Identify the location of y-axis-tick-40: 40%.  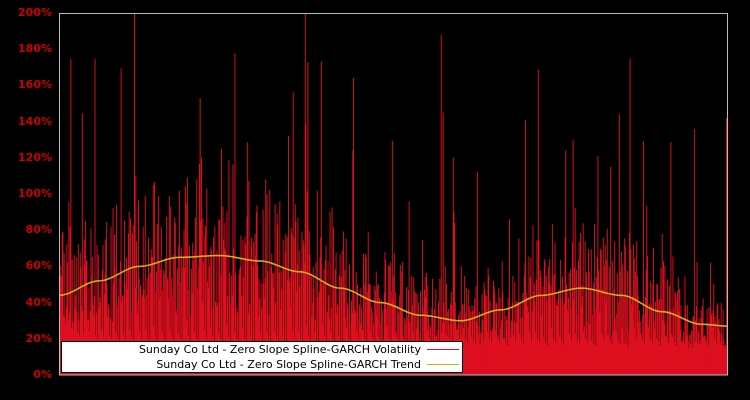
(38, 302).